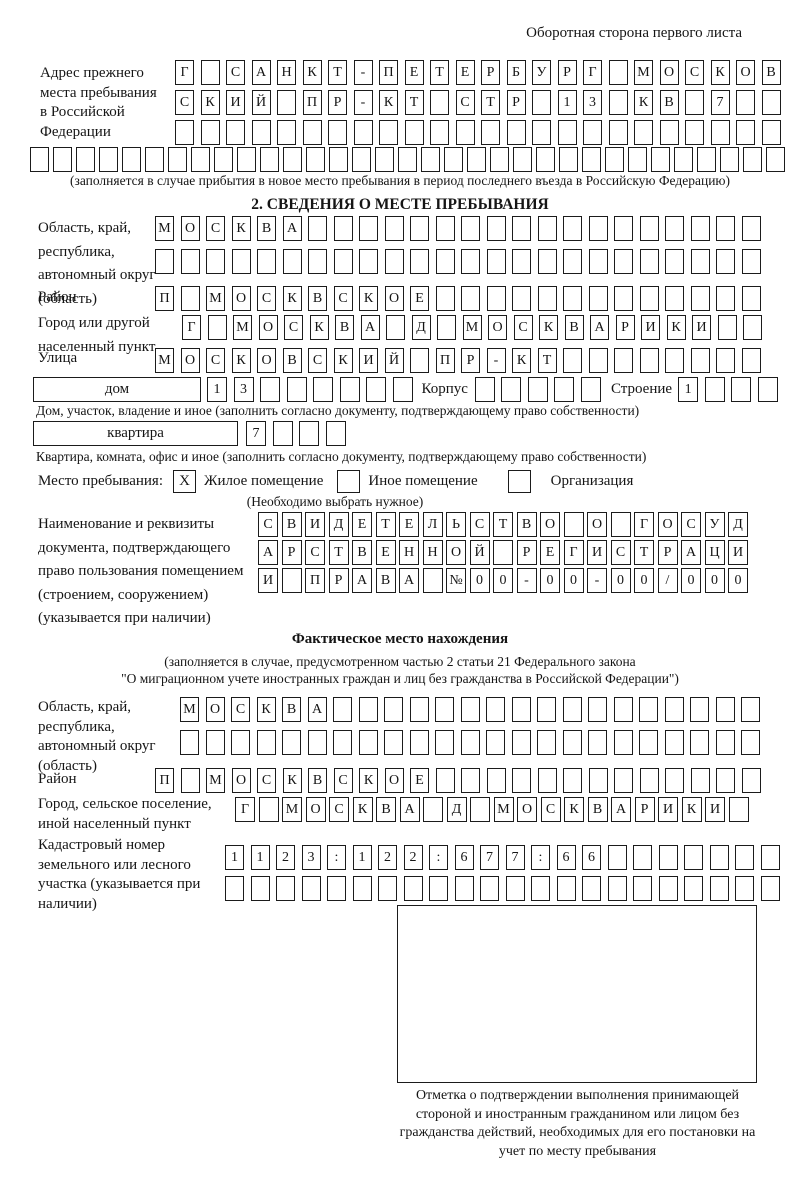 The width and height of the screenshot is (800, 1180). What do you see at coordinates (285, 857) in the screenshot?
I see `char-cell: 2` at bounding box center [285, 857].